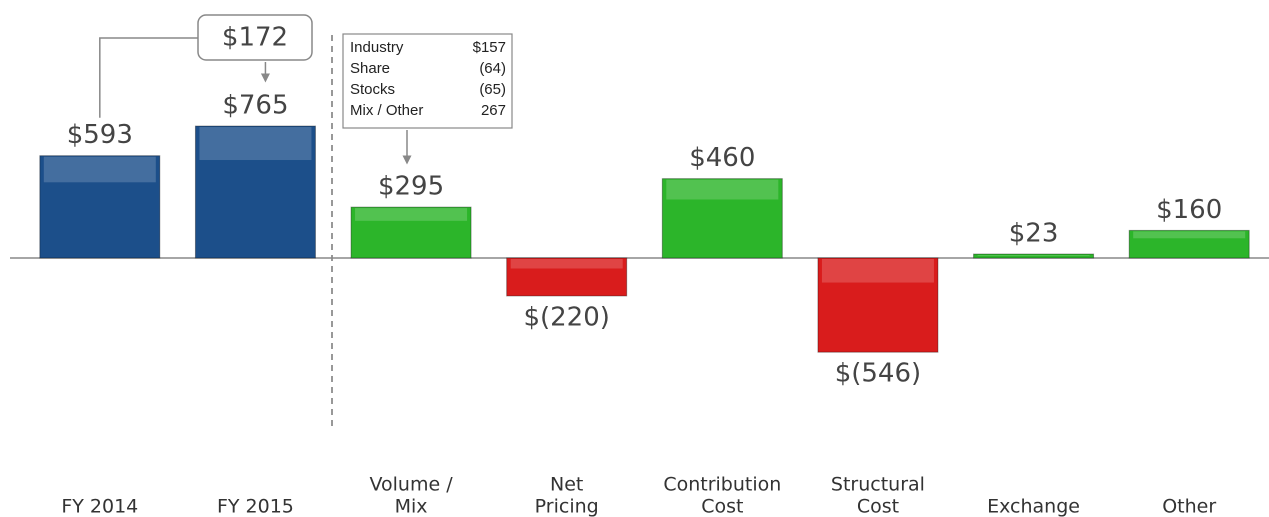 This screenshot has width=1269, height=517. I want to click on breakdown-value: 267, so click(493, 110).